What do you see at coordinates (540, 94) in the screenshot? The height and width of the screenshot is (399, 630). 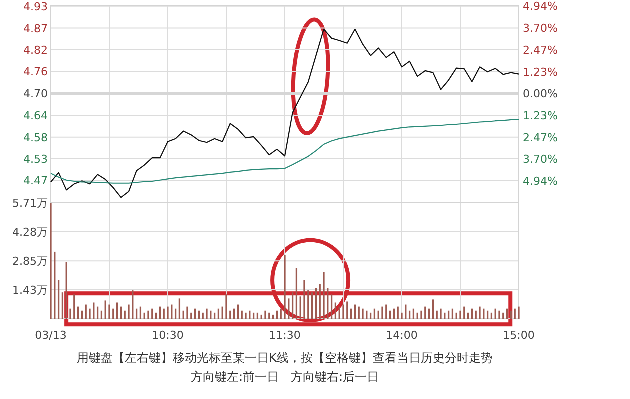 I see `y2-tick-label: 0.00%` at bounding box center [540, 94].